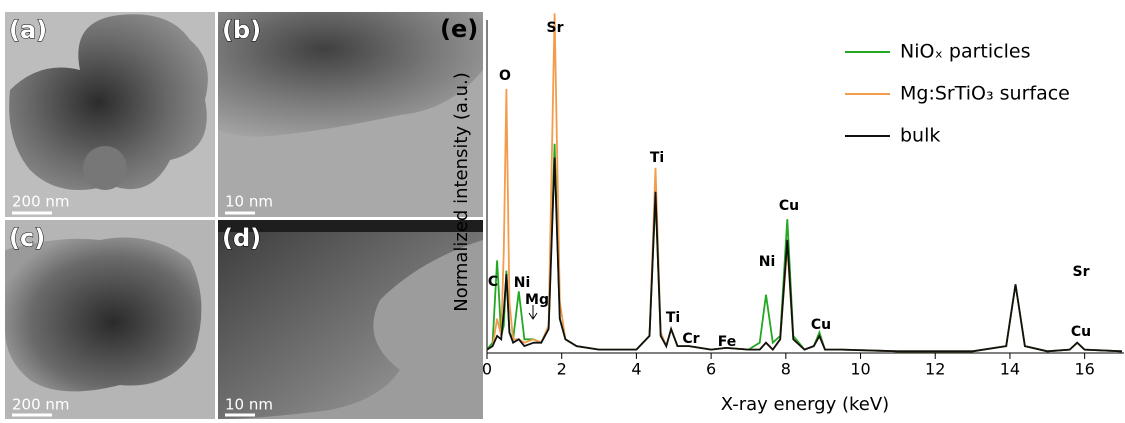 This screenshot has height=423, width=1125. Describe the element at coordinates (350, 114) in the screenshot. I see `tem-image-b` at that location.